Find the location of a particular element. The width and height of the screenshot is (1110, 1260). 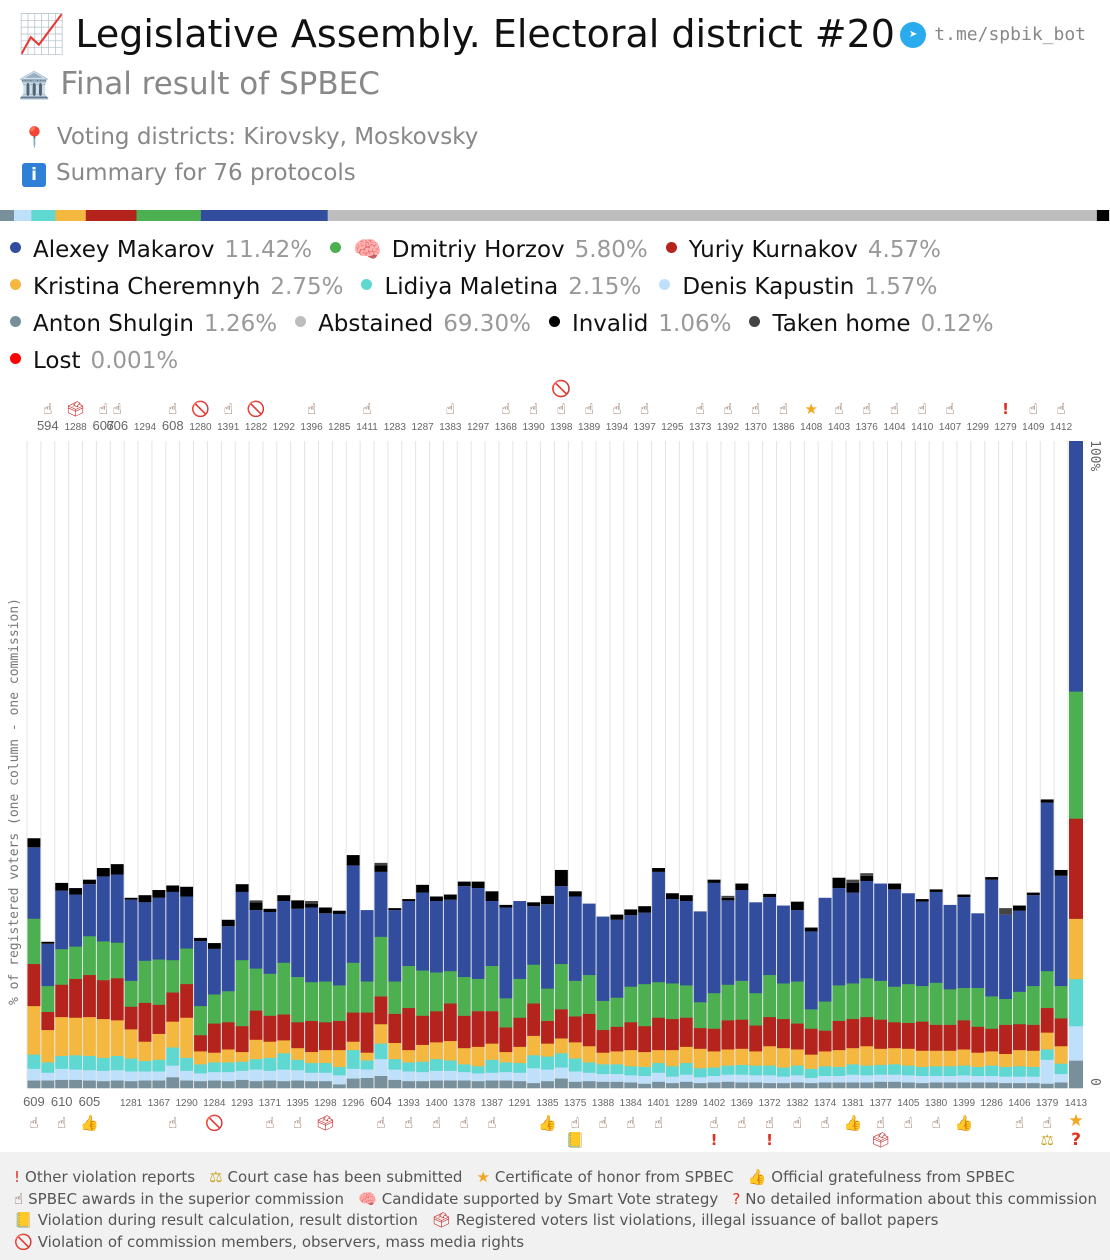

x-tick-label: 604 is located at coordinates (381, 1101).